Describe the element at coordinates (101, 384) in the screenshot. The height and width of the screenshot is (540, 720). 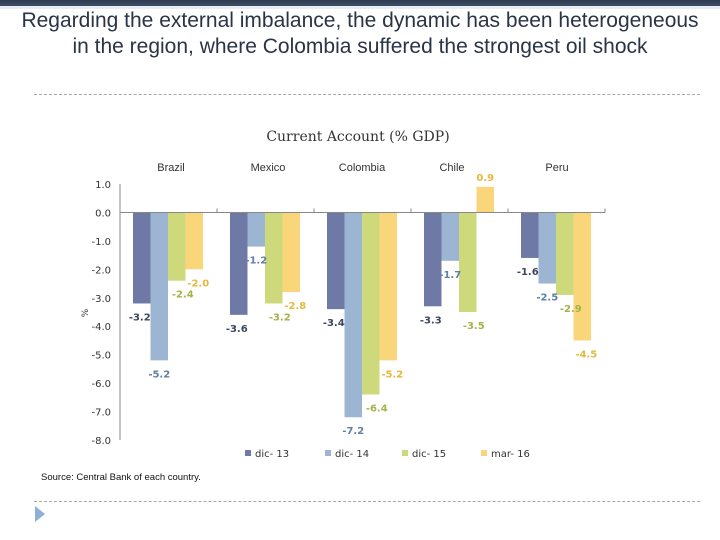
I see `y-tick-label: -6.0` at that location.